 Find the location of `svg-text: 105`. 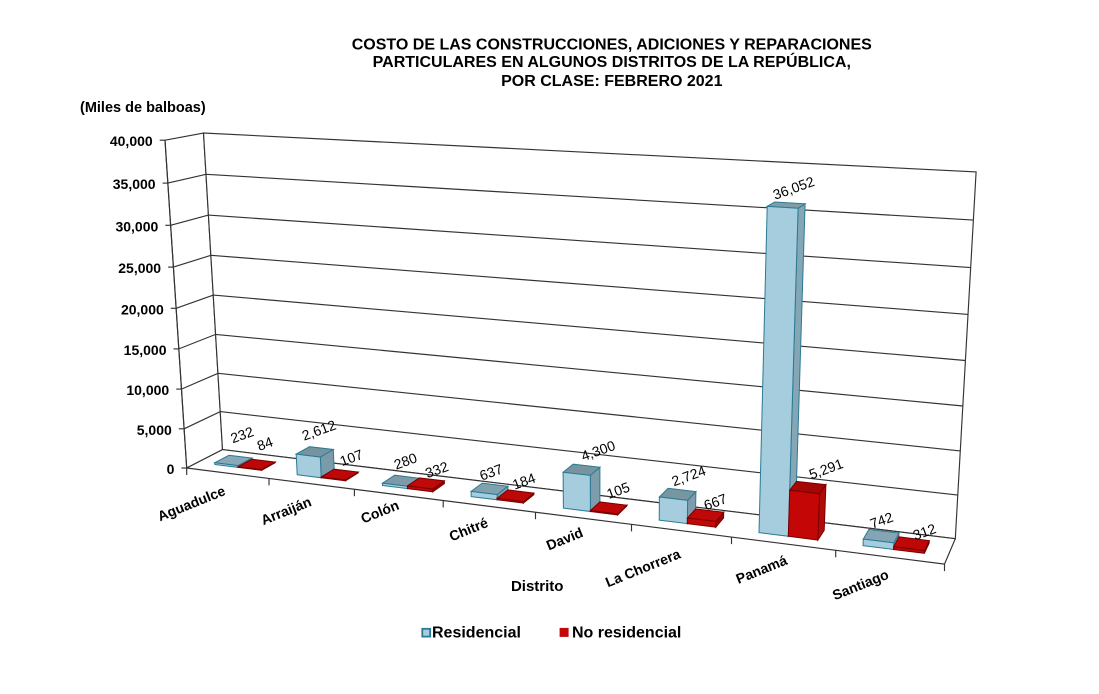

svg-text: 105 is located at coordinates (618, 490).